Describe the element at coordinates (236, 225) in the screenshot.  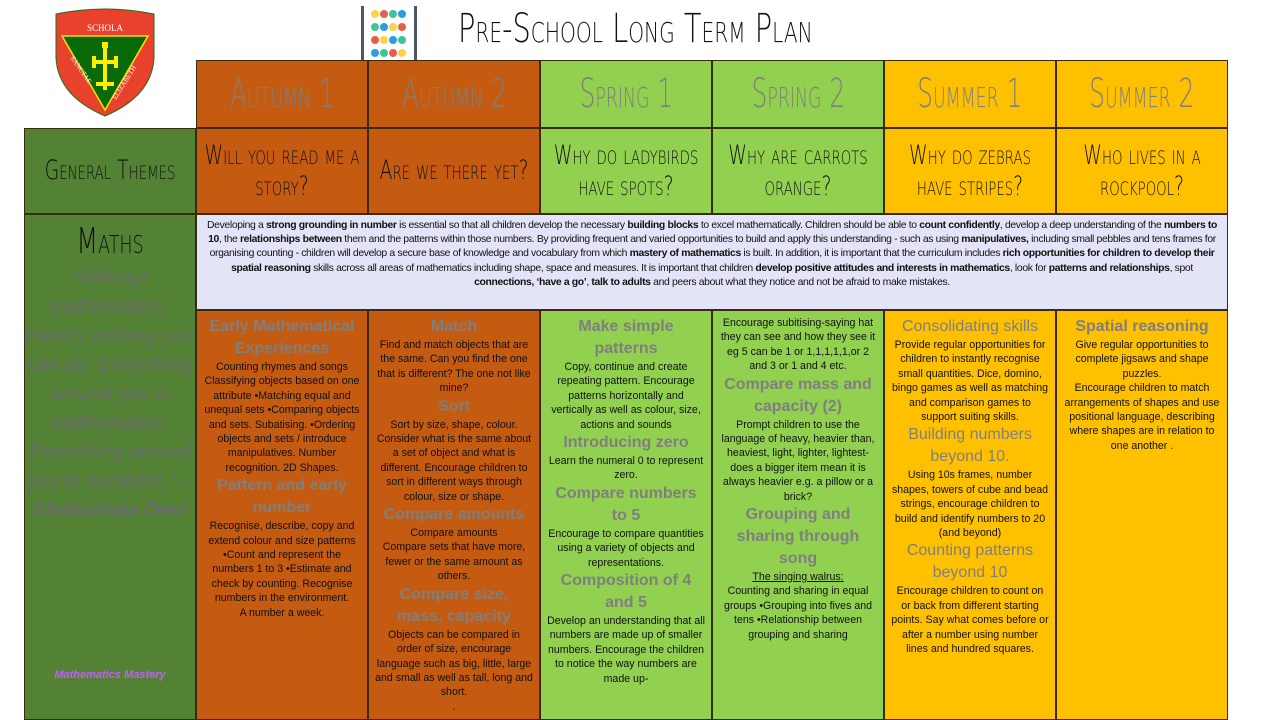
I see `intro-segment: Developing a` at that location.